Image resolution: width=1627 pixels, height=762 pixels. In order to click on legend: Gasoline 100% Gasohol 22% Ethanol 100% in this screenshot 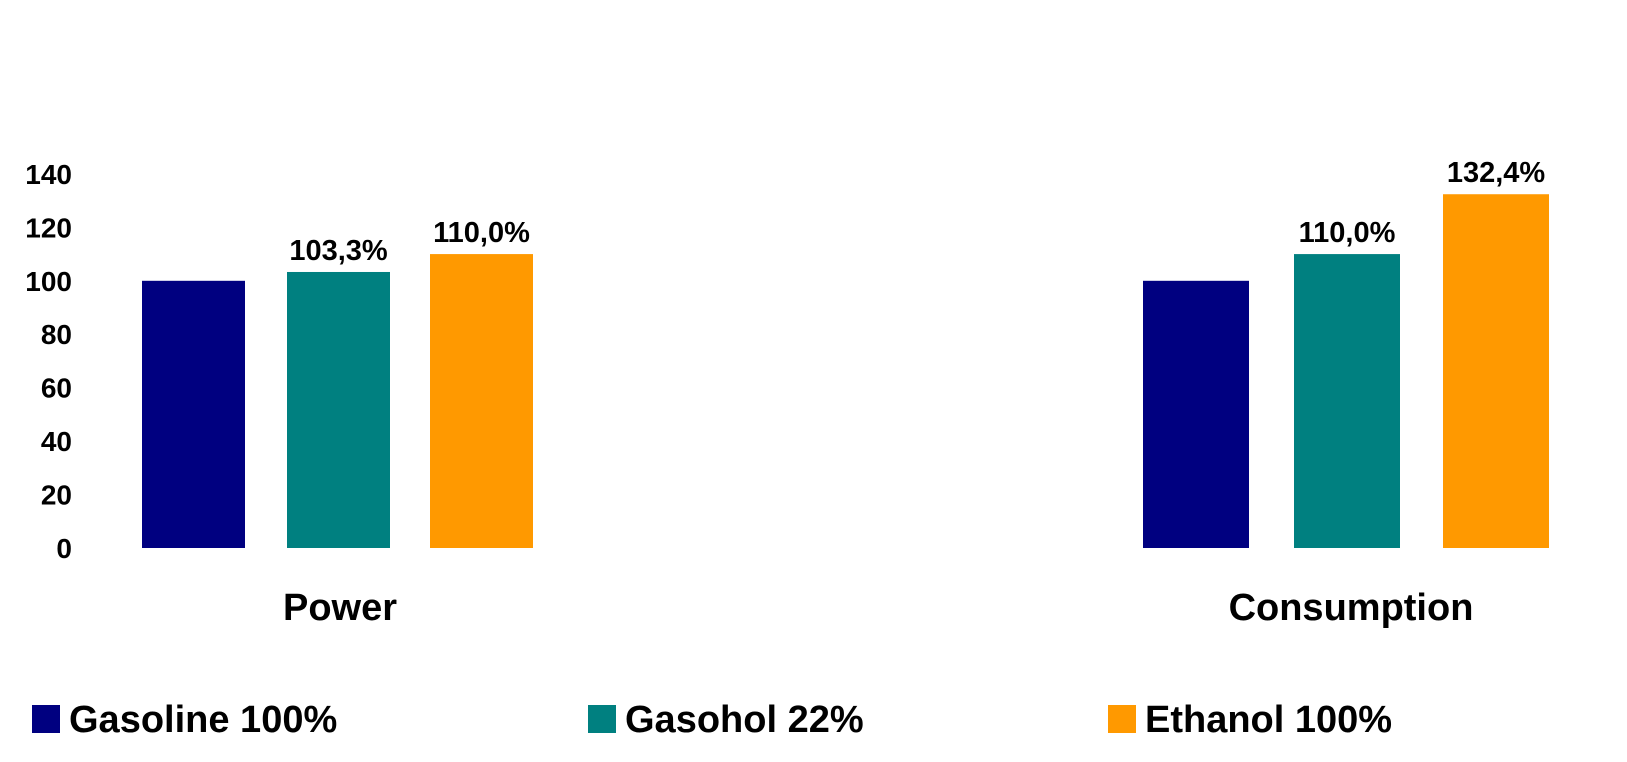, I will do `click(712, 720)`.